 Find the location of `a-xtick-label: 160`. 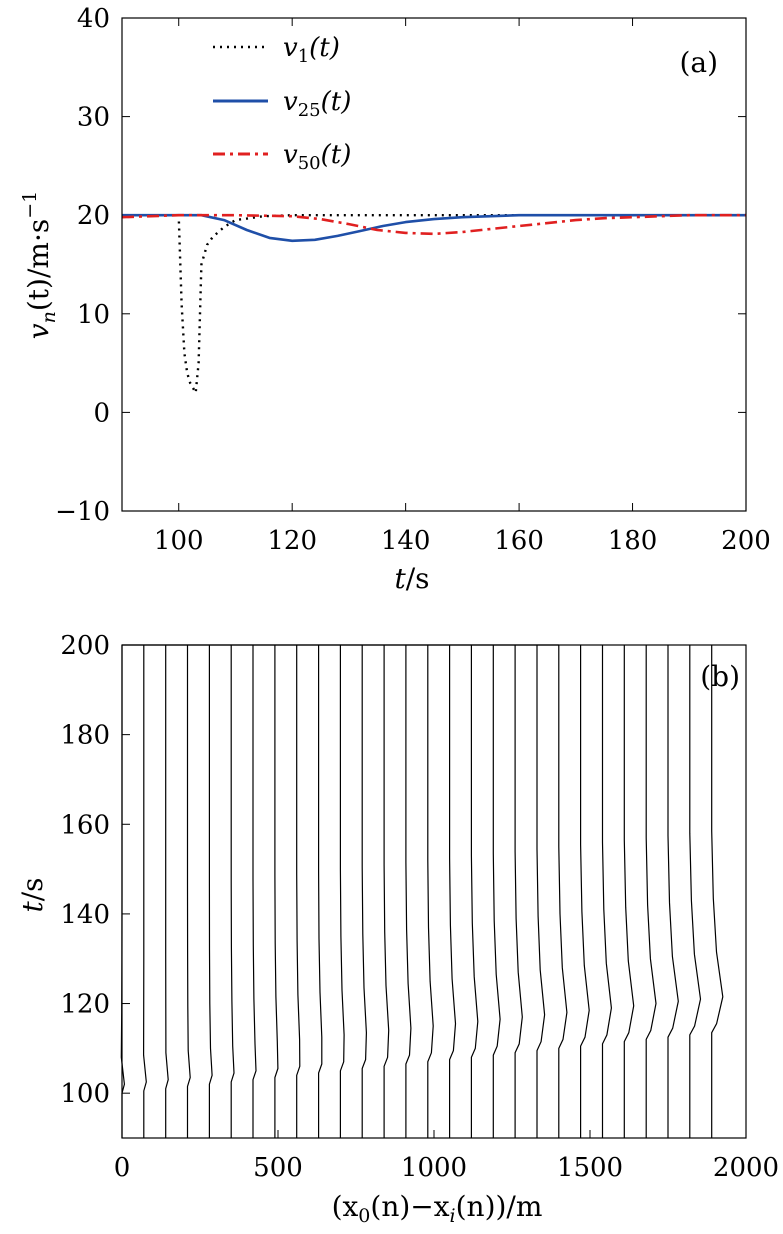

a-xtick-label: 160 is located at coordinates (519, 541).